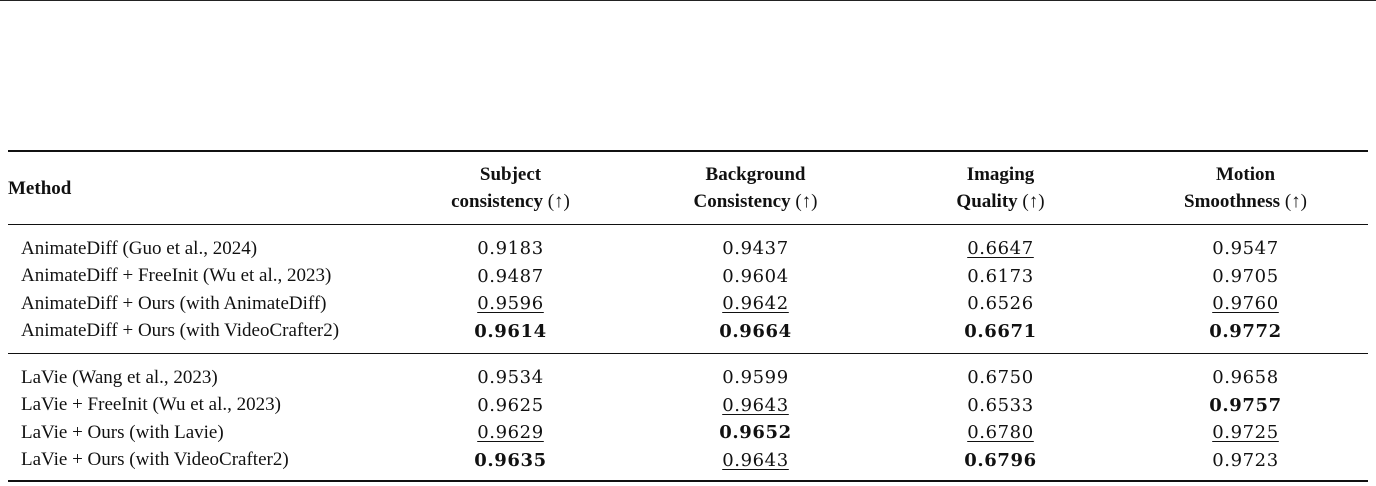 The height and width of the screenshot is (486, 1376). Describe the element at coordinates (510, 331) in the screenshot. I see `subject-cell: 0.9614` at that location.